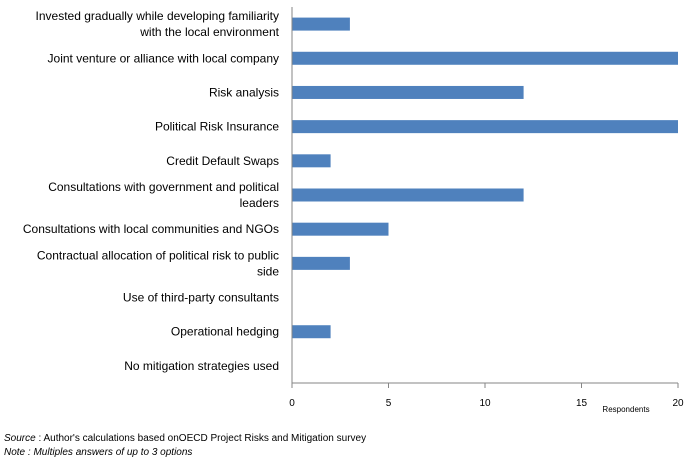 Image resolution: width=689 pixels, height=465 pixels. Describe the element at coordinates (485, 403) in the screenshot. I see `x-tick-label: 10` at that location.